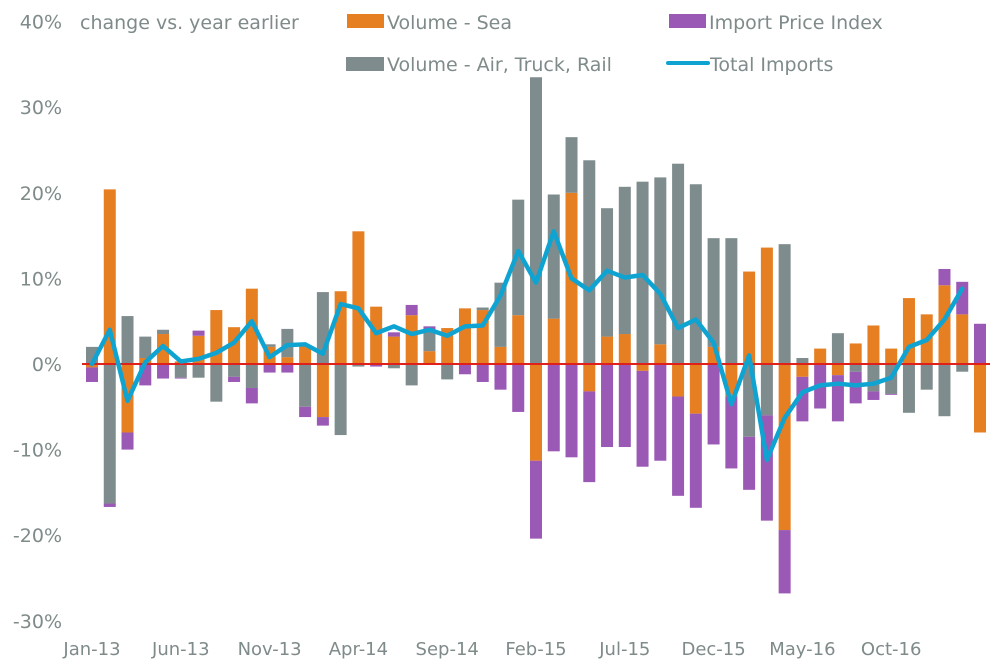 The width and height of the screenshot is (1008, 670). What do you see at coordinates (365, 64) in the screenshot?
I see `legend-swatch-volume-air-truck-rail` at bounding box center [365, 64].